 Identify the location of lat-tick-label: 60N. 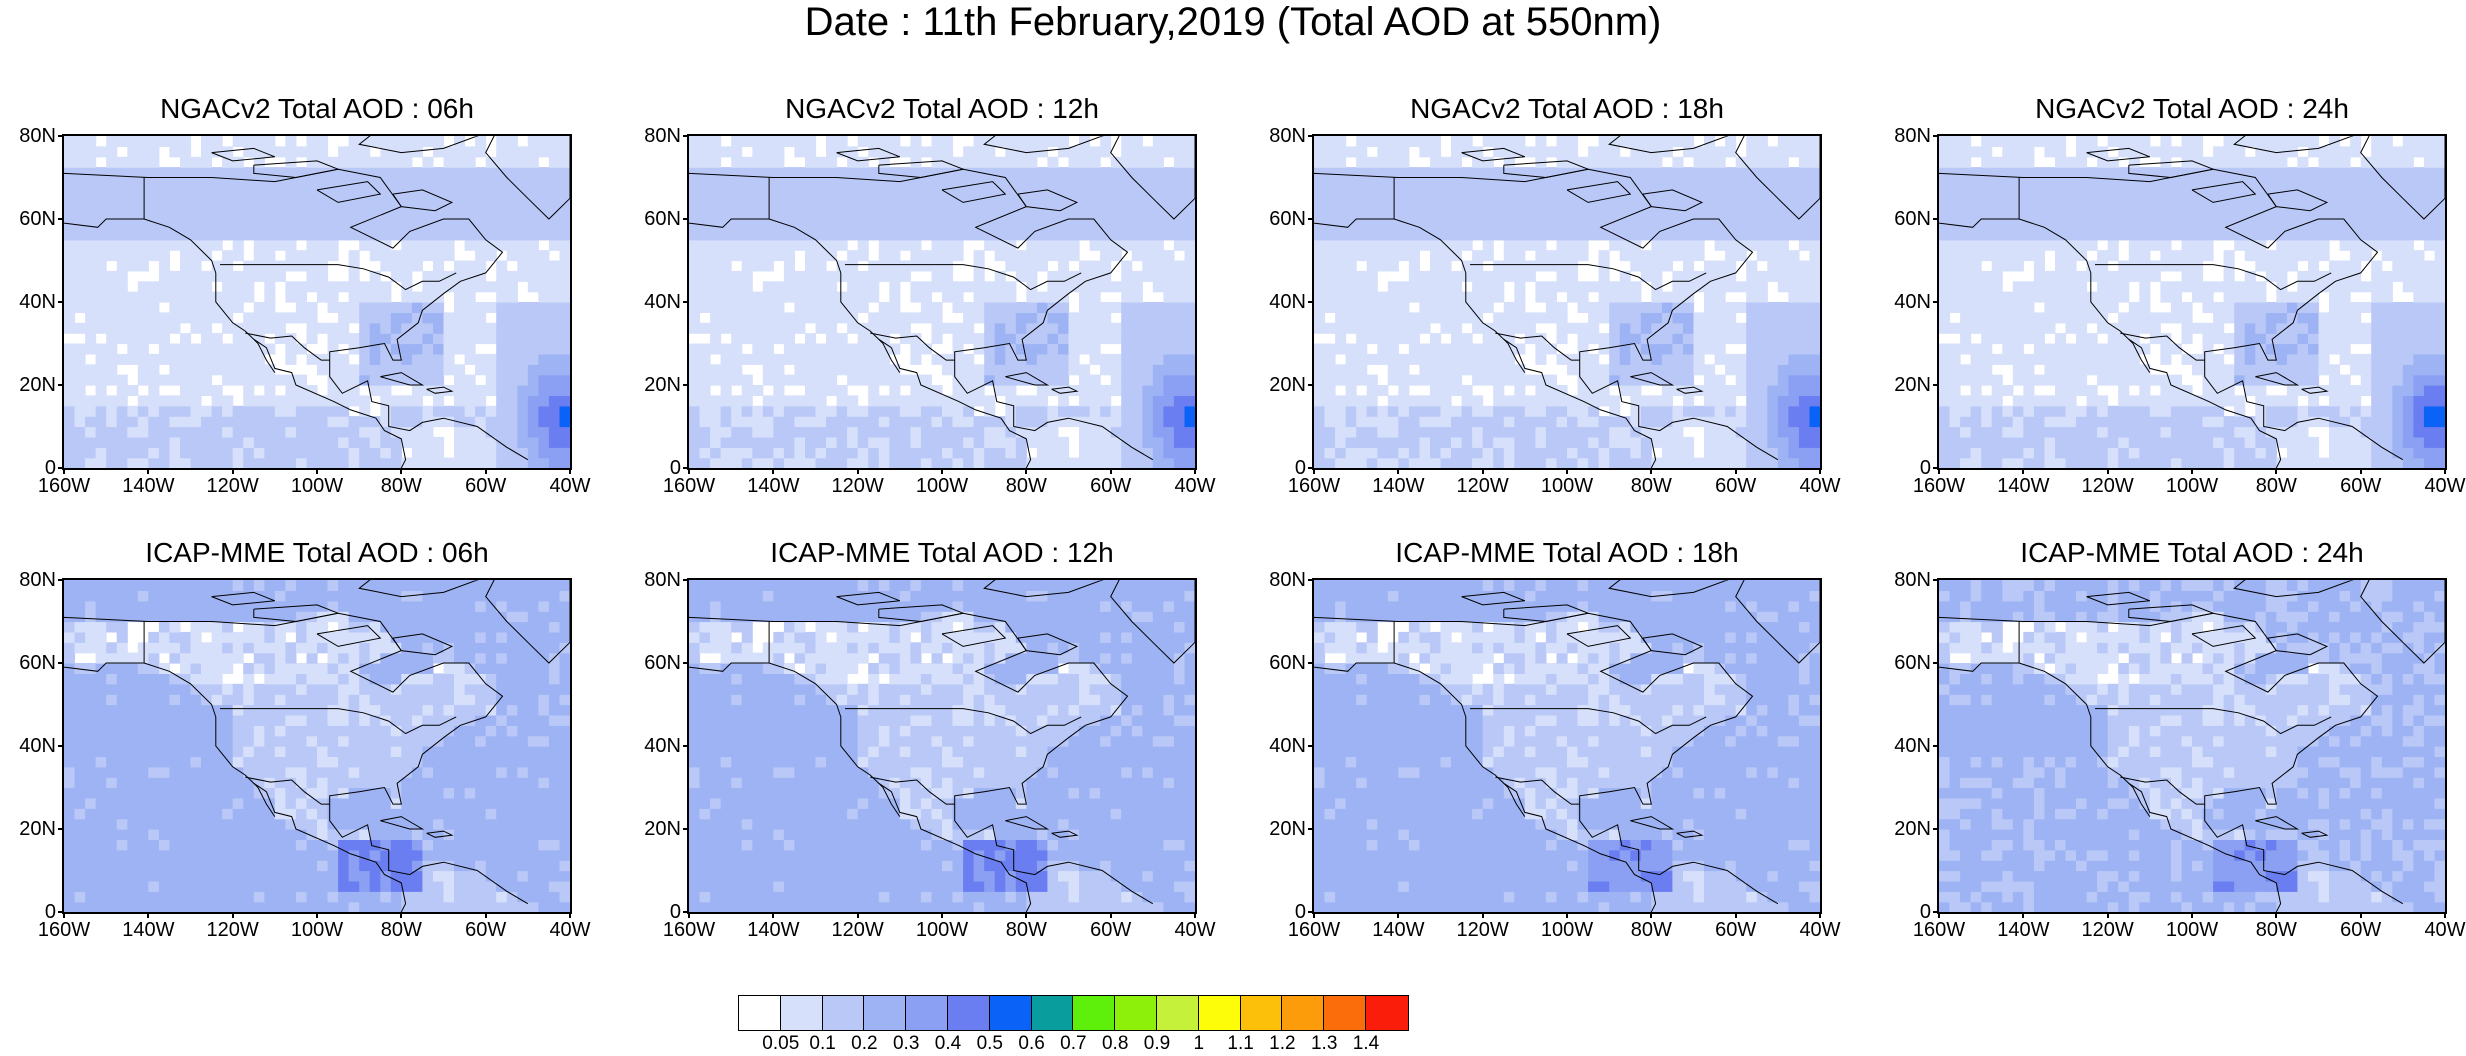
(1287, 219).